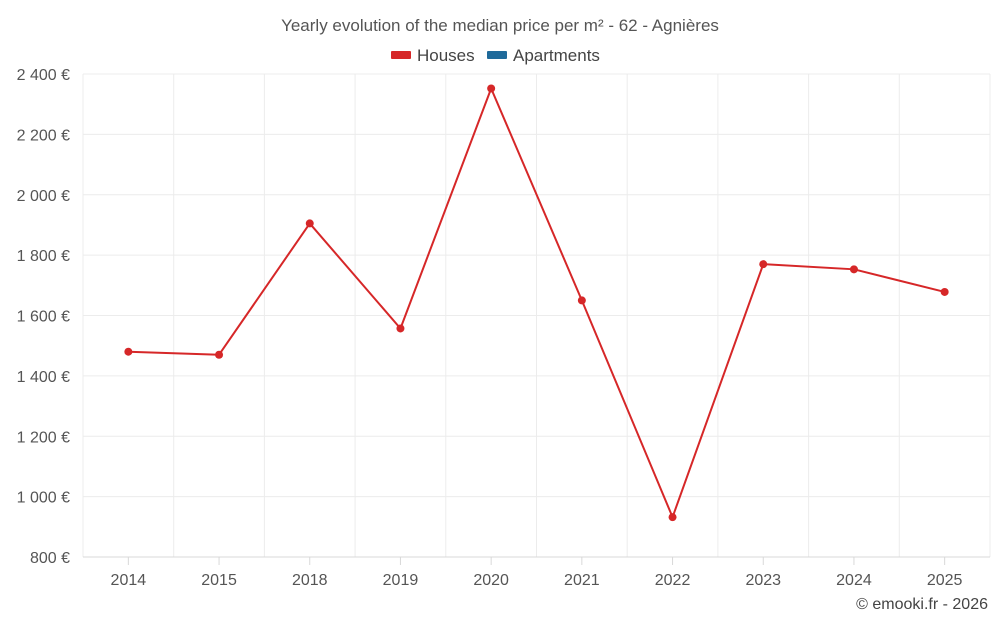 The width and height of the screenshot is (1000, 625). I want to click on legend-item-houses: Houses, so click(433, 55).